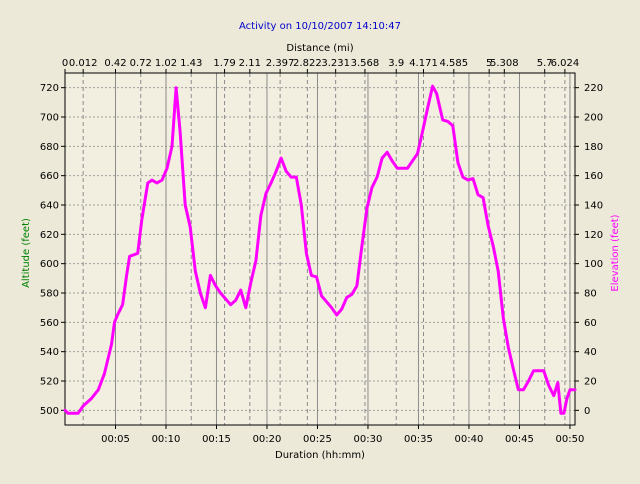 This screenshot has width=640, height=484. What do you see at coordinates (49, 294) in the screenshot?
I see `left-tick-label: 580` at bounding box center [49, 294].